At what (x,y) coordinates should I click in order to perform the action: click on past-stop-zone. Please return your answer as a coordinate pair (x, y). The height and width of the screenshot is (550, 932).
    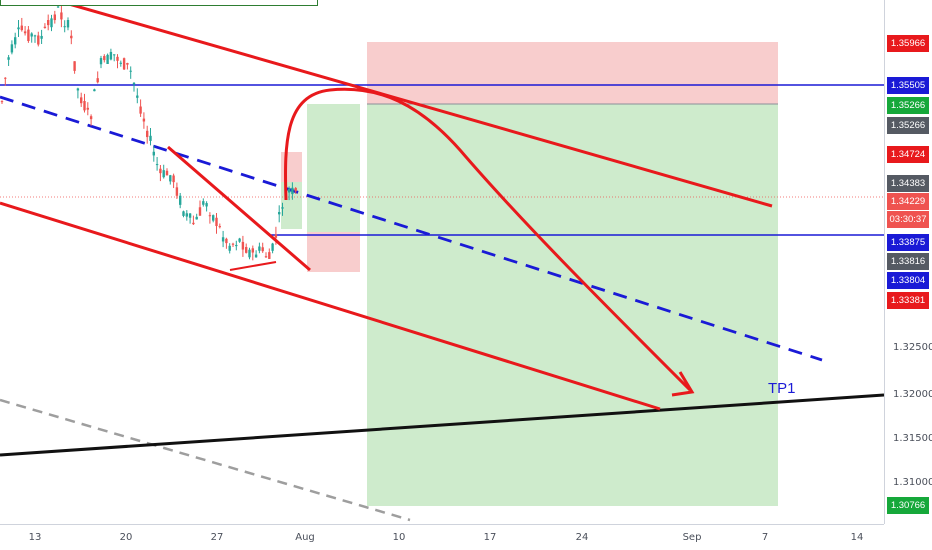
    Looking at the image, I should click on (333, 252).